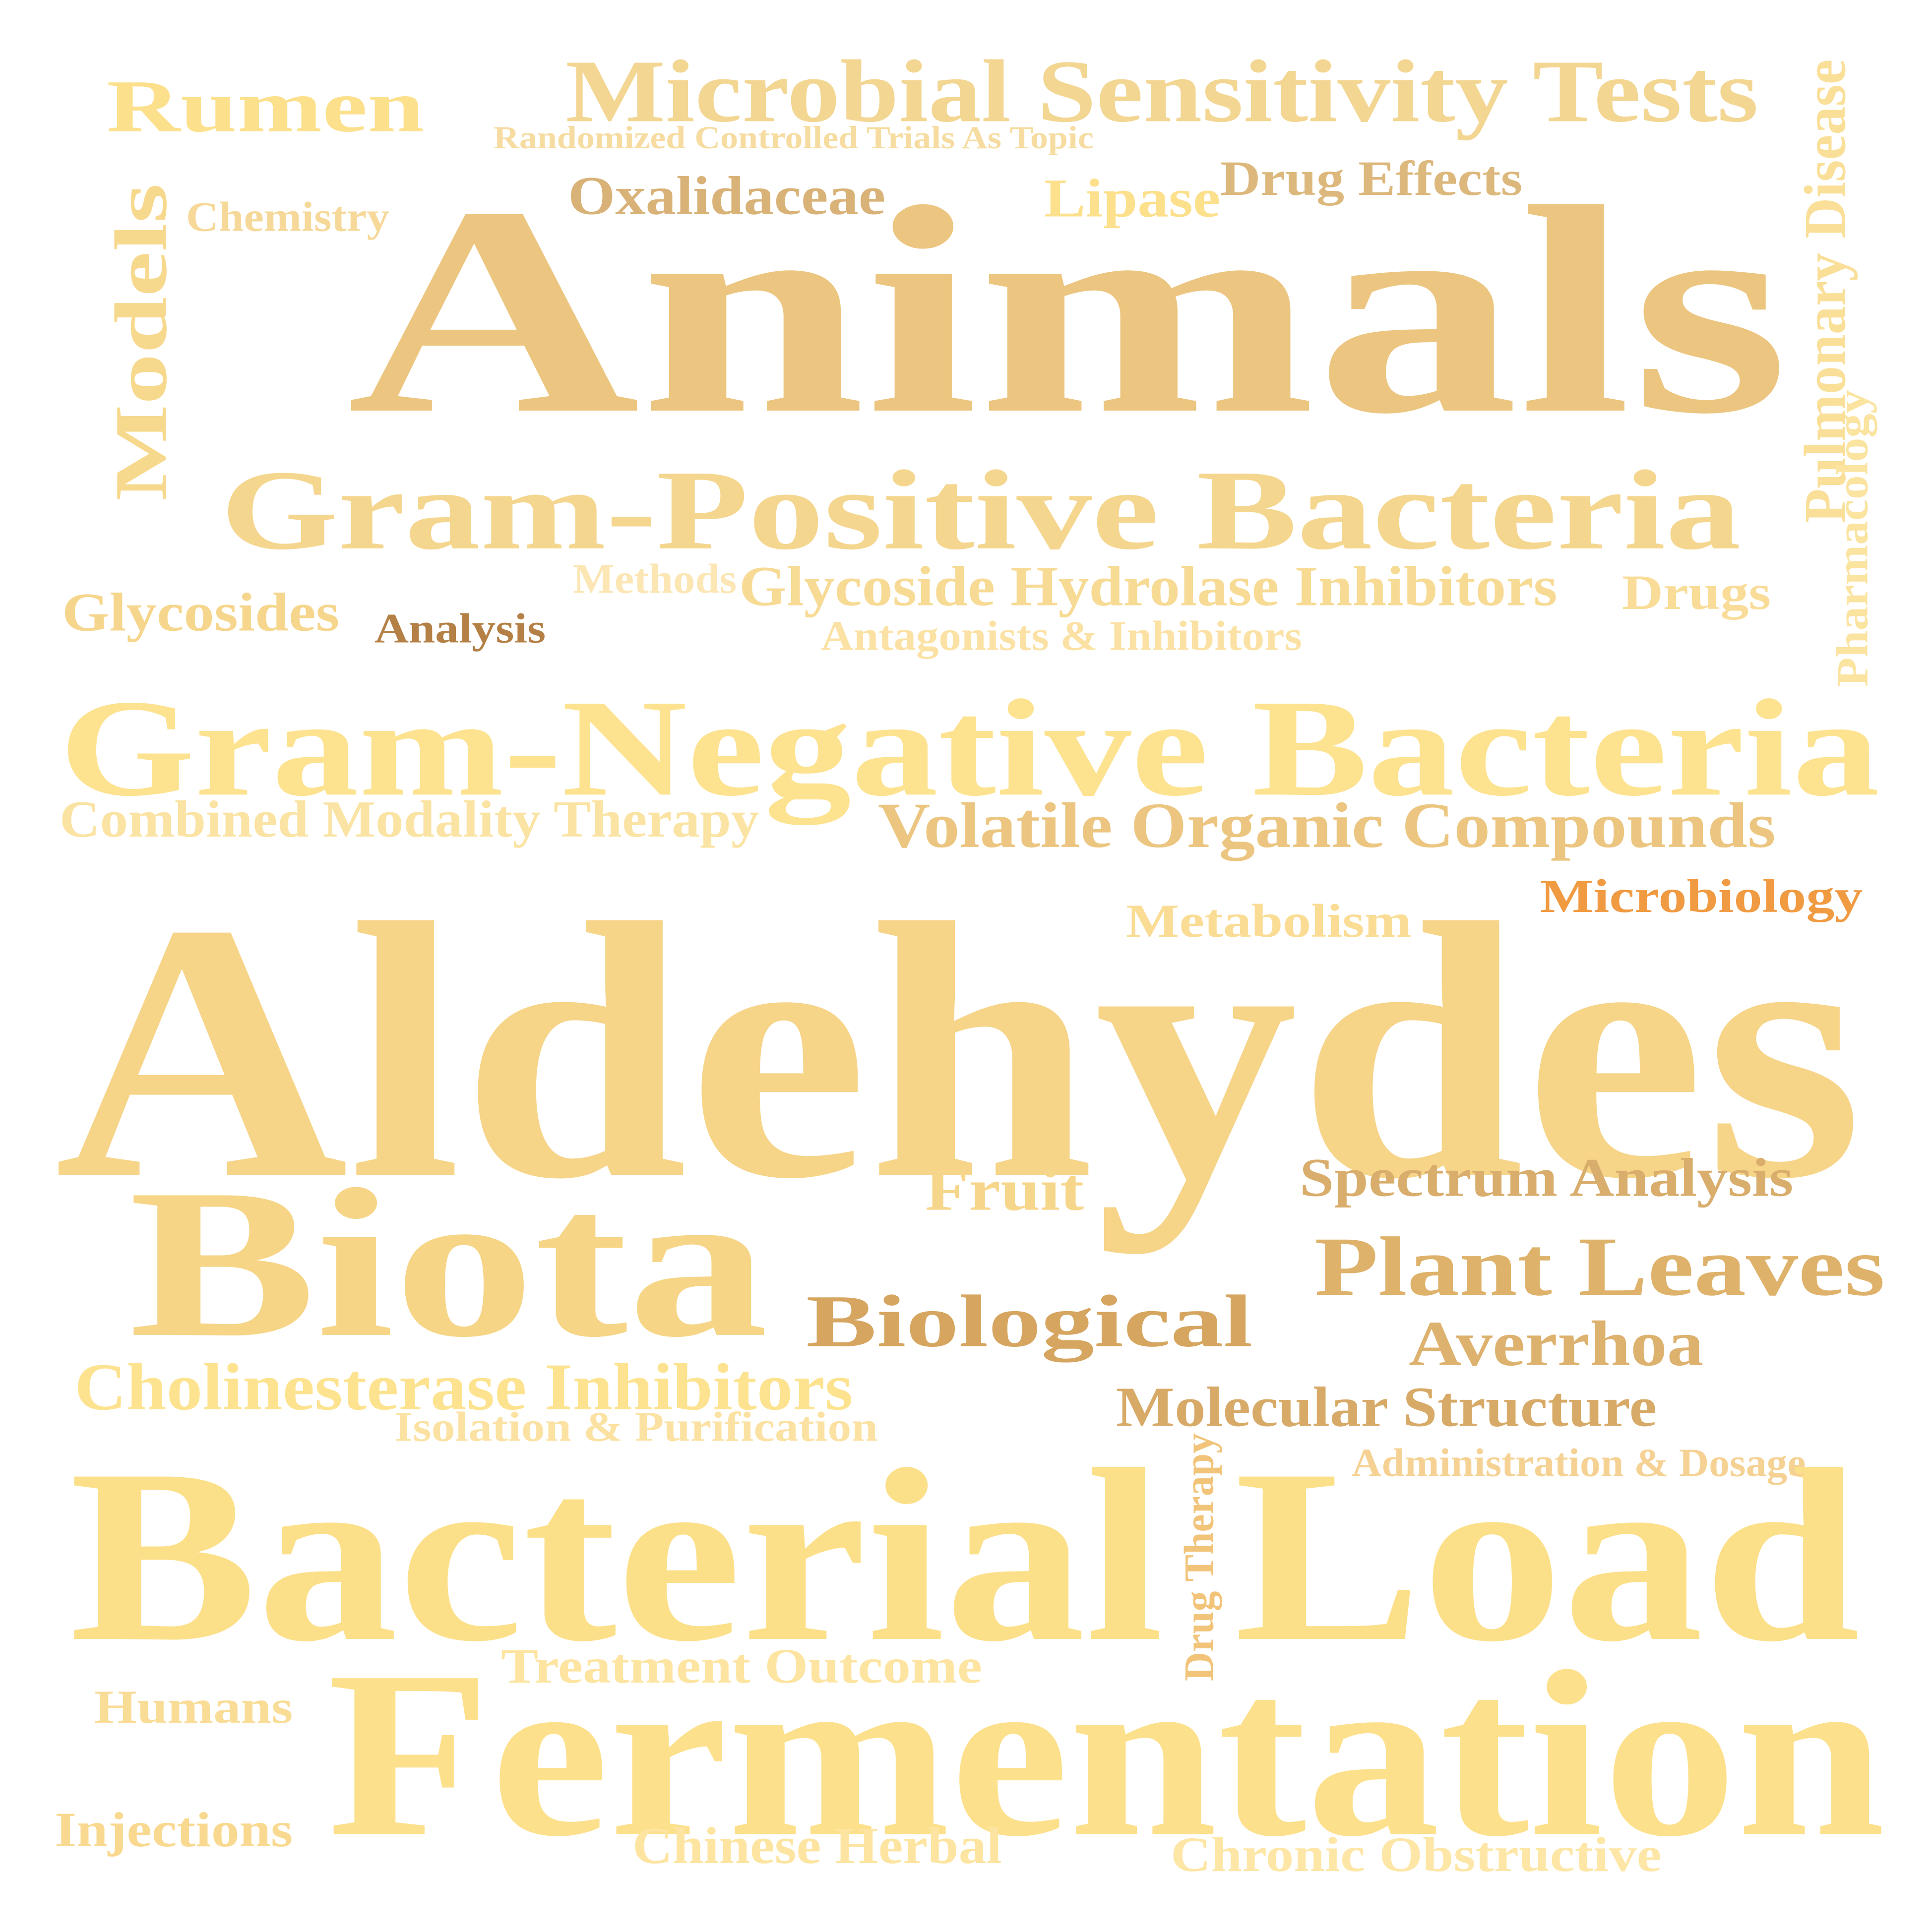  Describe the element at coordinates (655, 579) in the screenshot. I see `word-methods: Methods` at that location.